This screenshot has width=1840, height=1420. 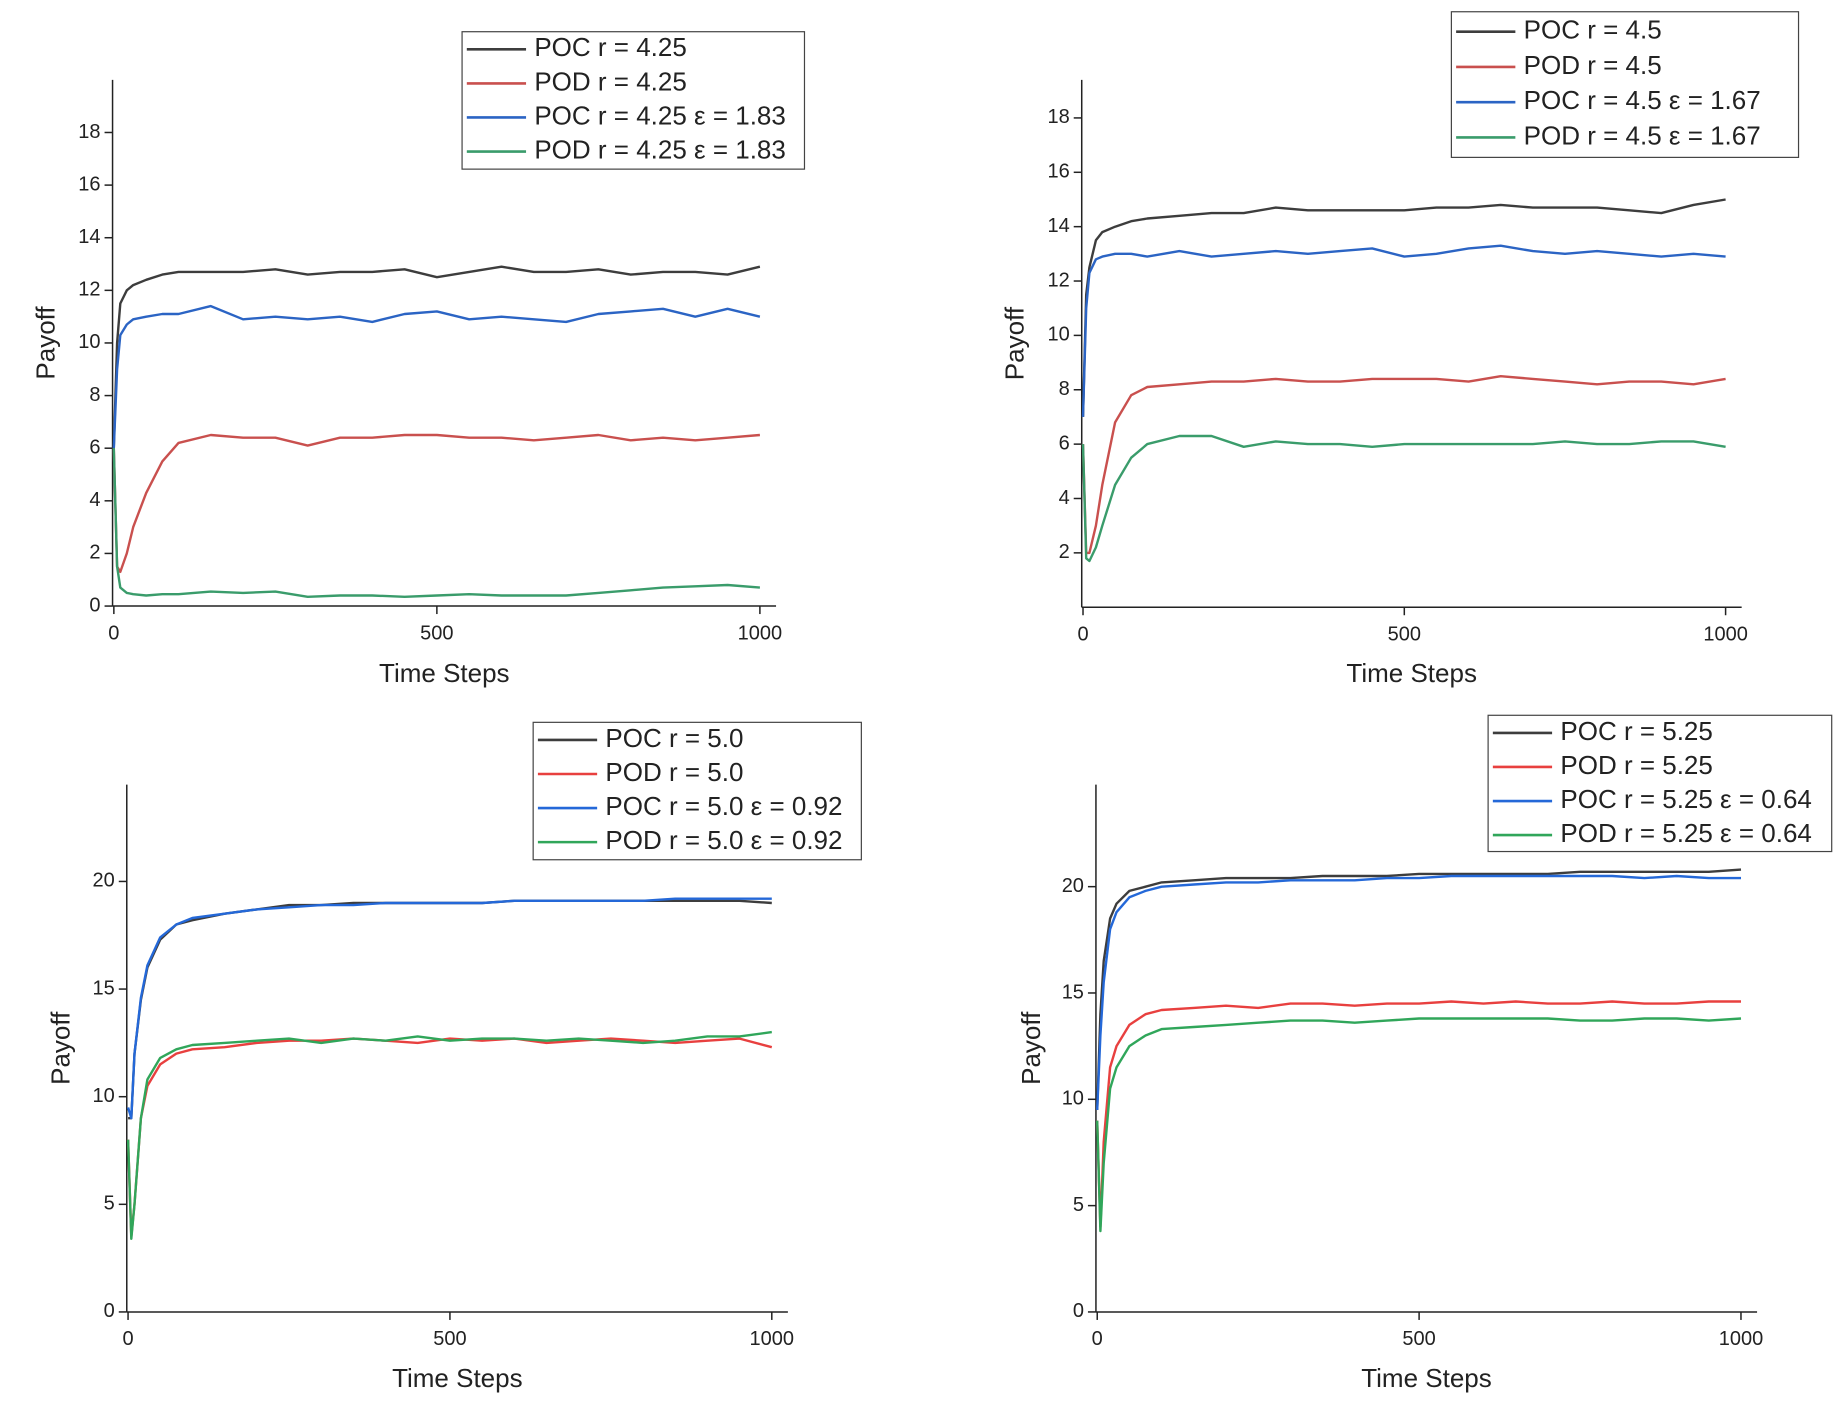 What do you see at coordinates (674, 772) in the screenshot?
I see `legend-label: POD r = 5.0` at bounding box center [674, 772].